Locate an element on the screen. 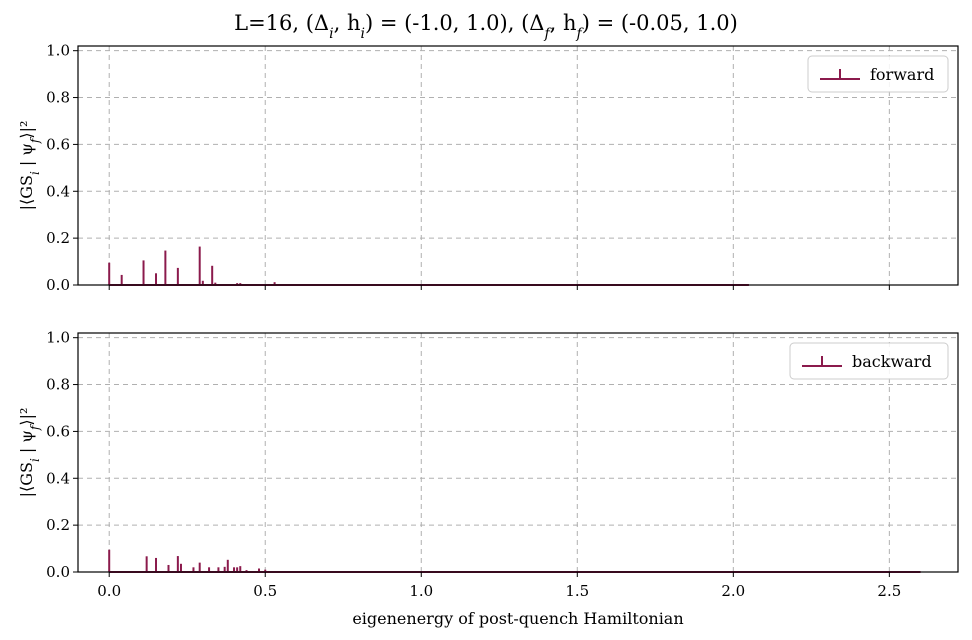 The width and height of the screenshot is (972, 640). x-tick-label: 2.0 is located at coordinates (733, 591).